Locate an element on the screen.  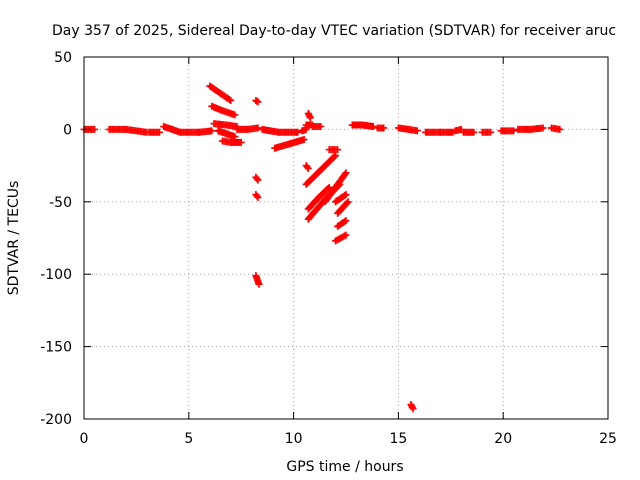
x-tick-label: 25 is located at coordinates (608, 439).